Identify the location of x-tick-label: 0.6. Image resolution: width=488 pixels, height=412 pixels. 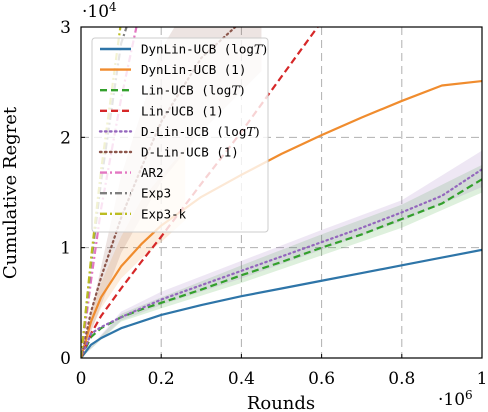
(321, 379).